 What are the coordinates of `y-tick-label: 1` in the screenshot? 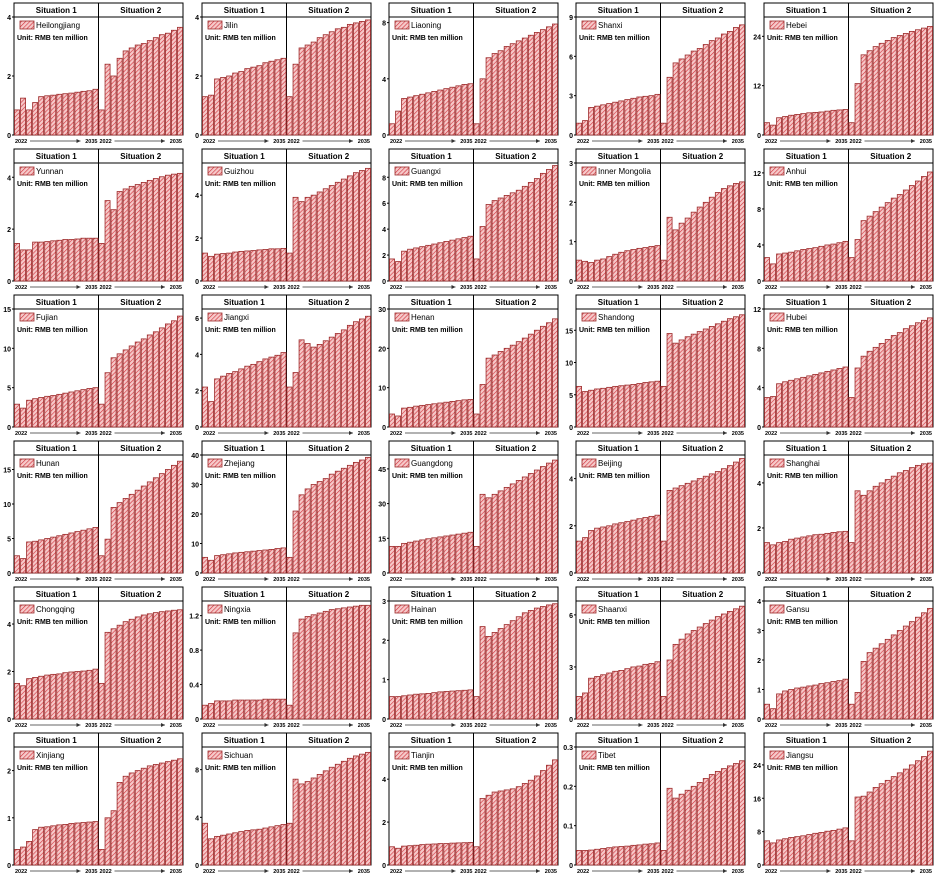 It's located at (9, 819).